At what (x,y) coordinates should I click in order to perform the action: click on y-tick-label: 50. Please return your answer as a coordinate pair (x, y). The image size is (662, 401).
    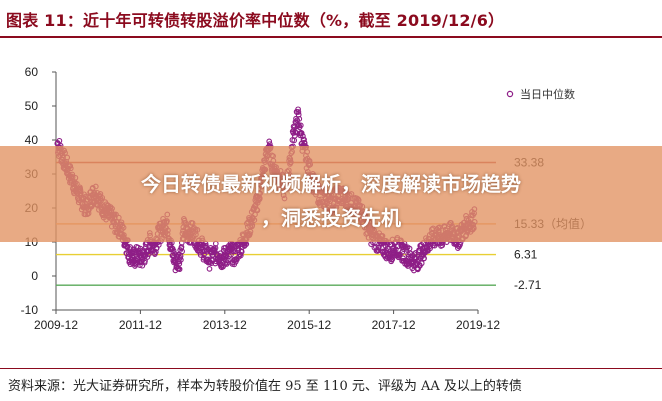
    Looking at the image, I should click on (32, 106).